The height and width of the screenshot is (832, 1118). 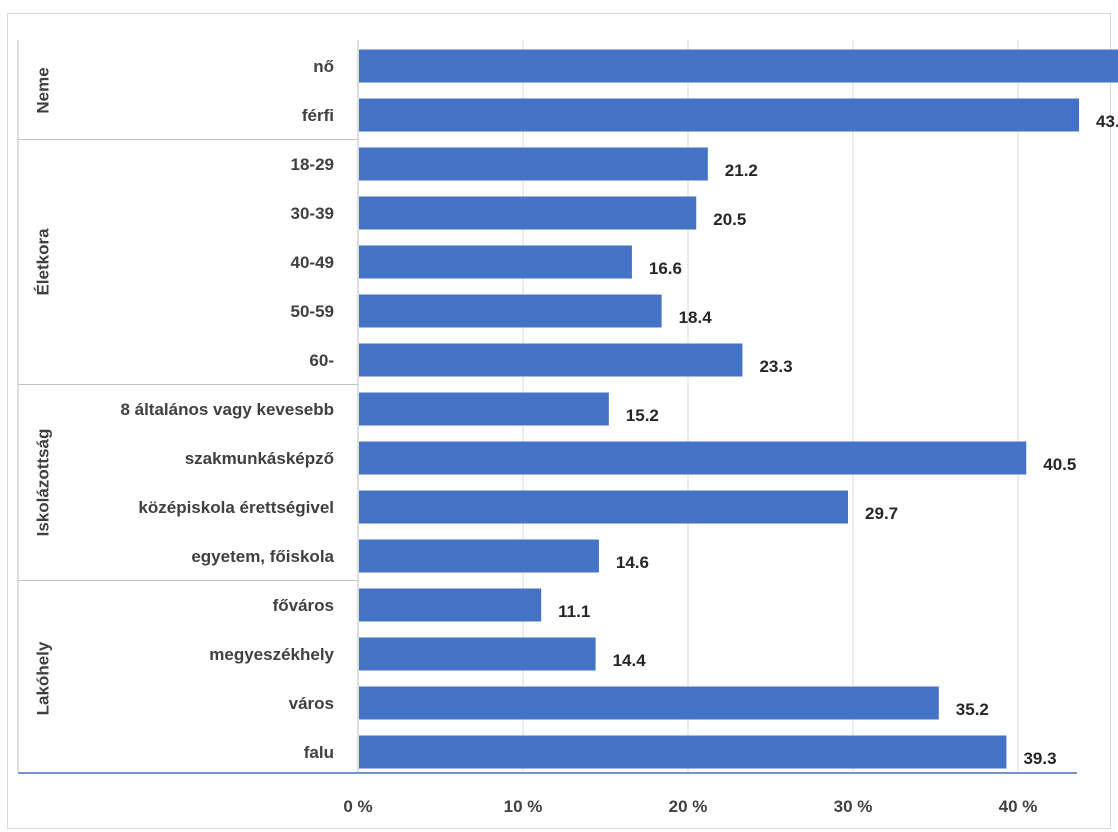 What do you see at coordinates (630, 660) in the screenshot?
I see `data-label: 14.4` at bounding box center [630, 660].